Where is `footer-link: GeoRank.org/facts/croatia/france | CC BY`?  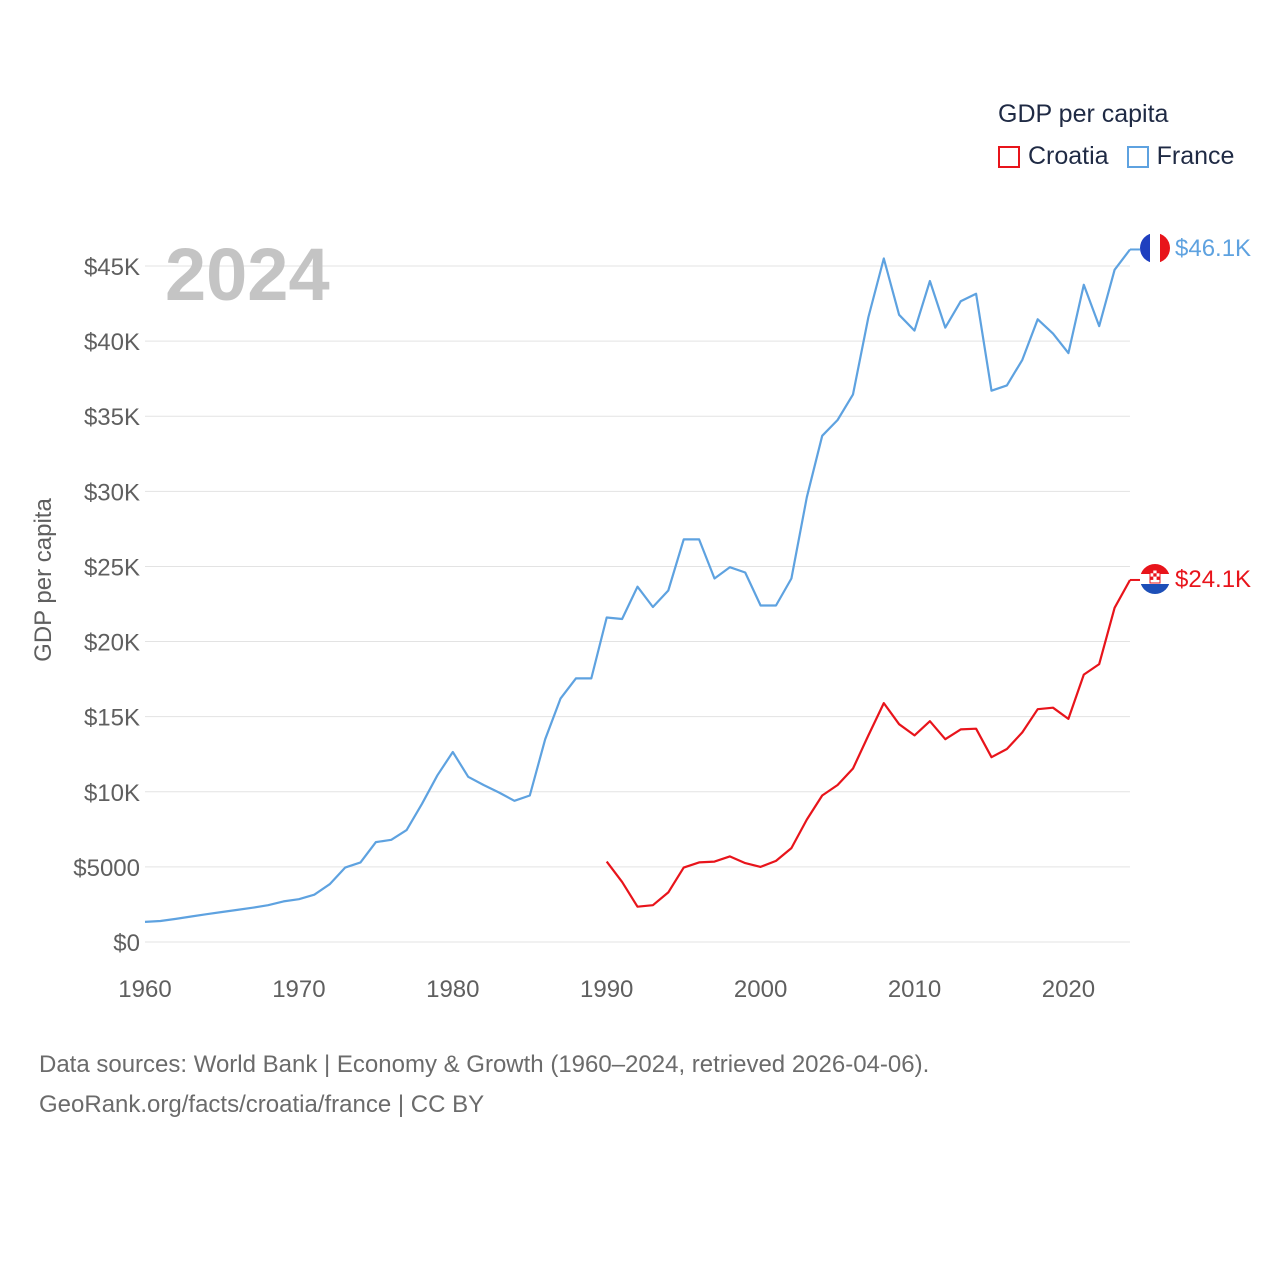
footer-link: GeoRank.org/facts/croatia/france | CC BY is located at coordinates (262, 1104).